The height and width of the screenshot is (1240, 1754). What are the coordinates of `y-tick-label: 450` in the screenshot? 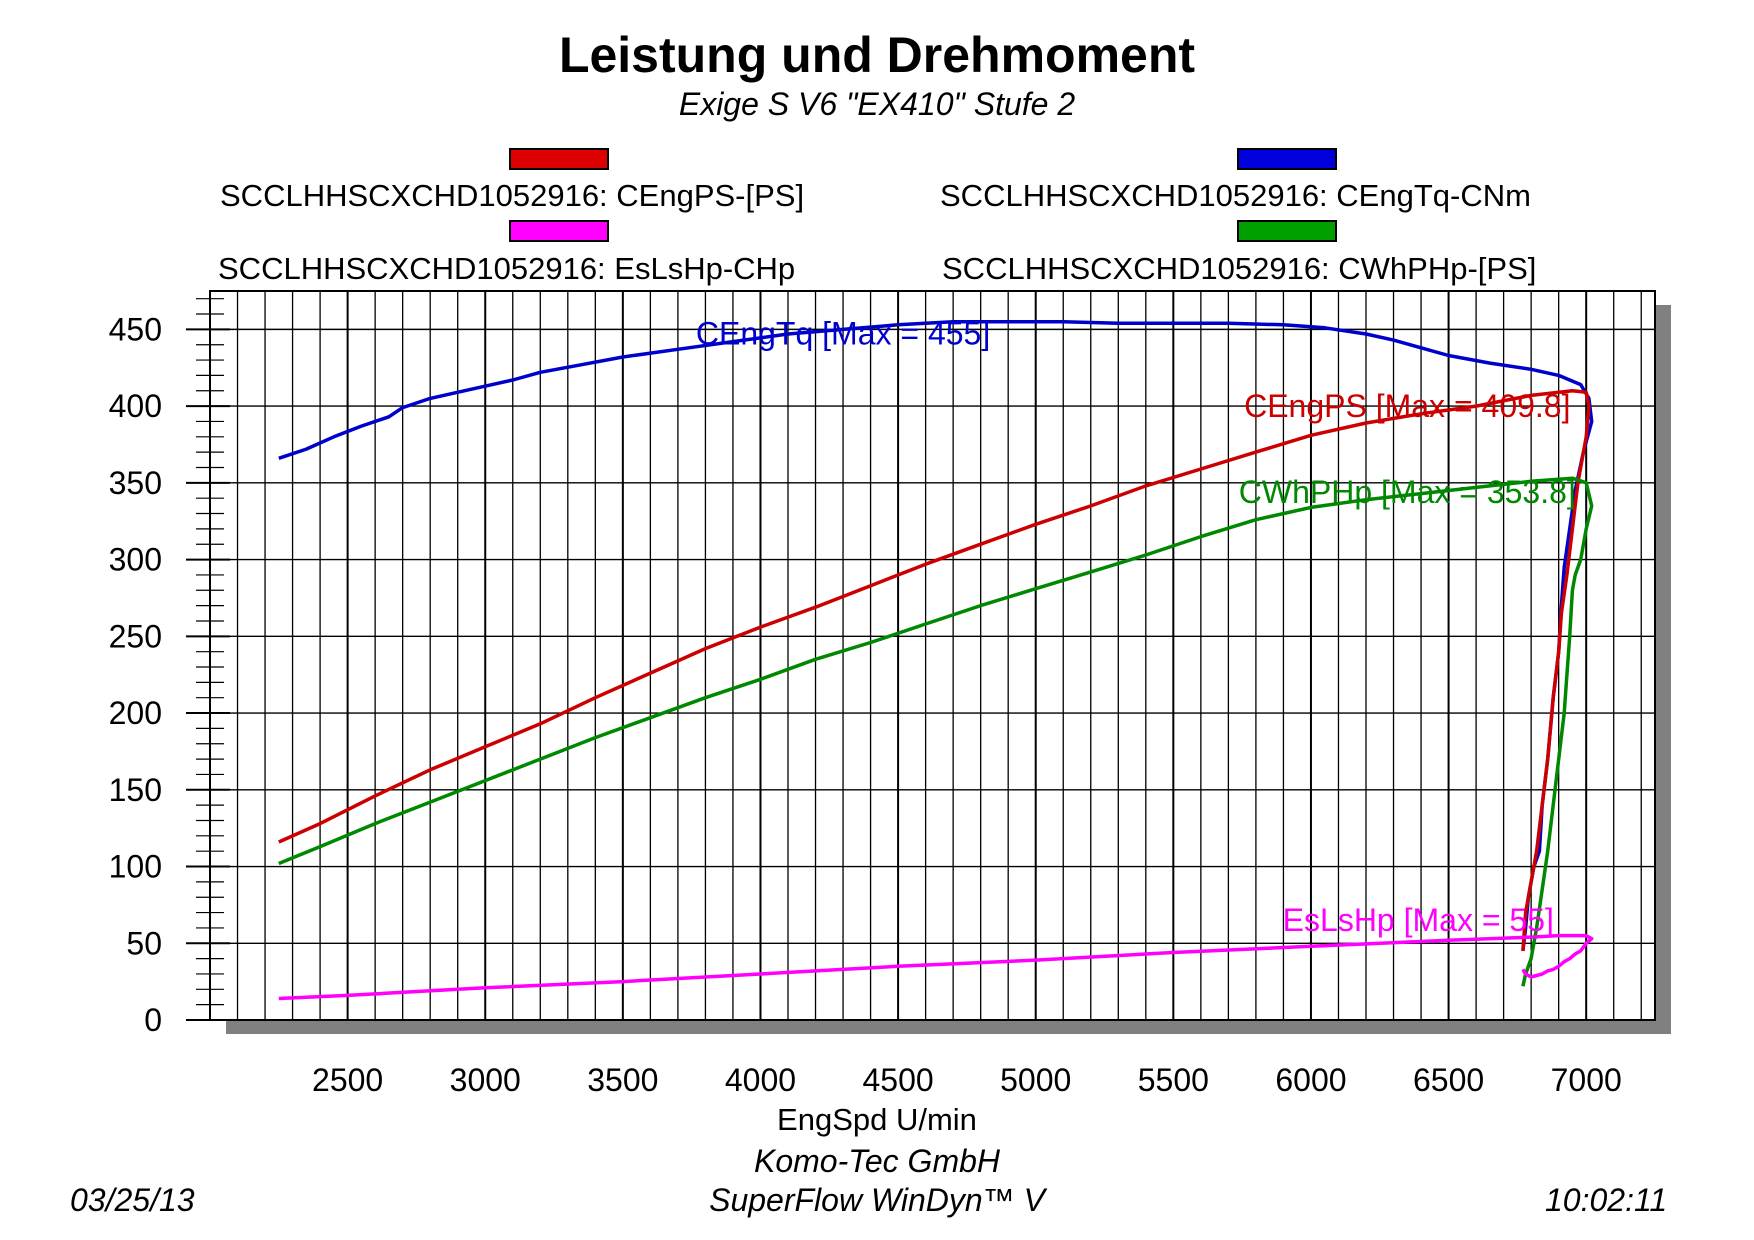 It's located at (135, 329).